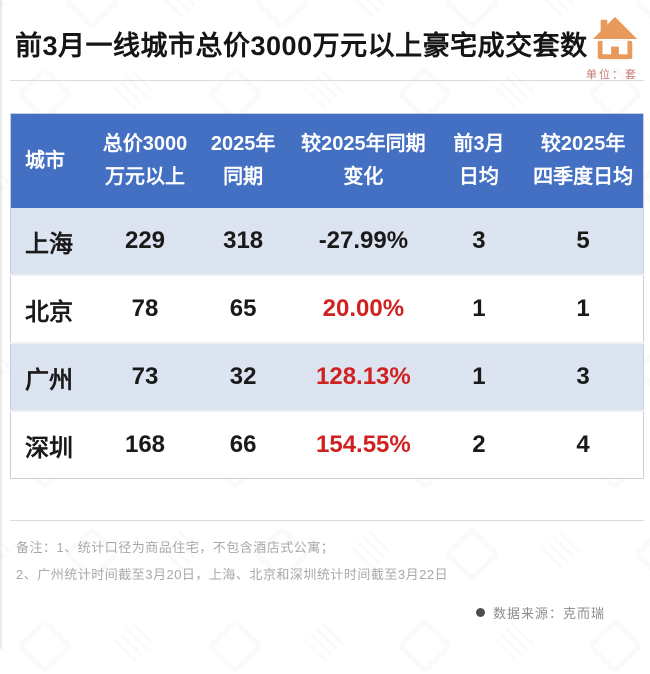  What do you see at coordinates (583, 240) in the screenshot?
I see `vs-q4-cell: 5` at bounding box center [583, 240].